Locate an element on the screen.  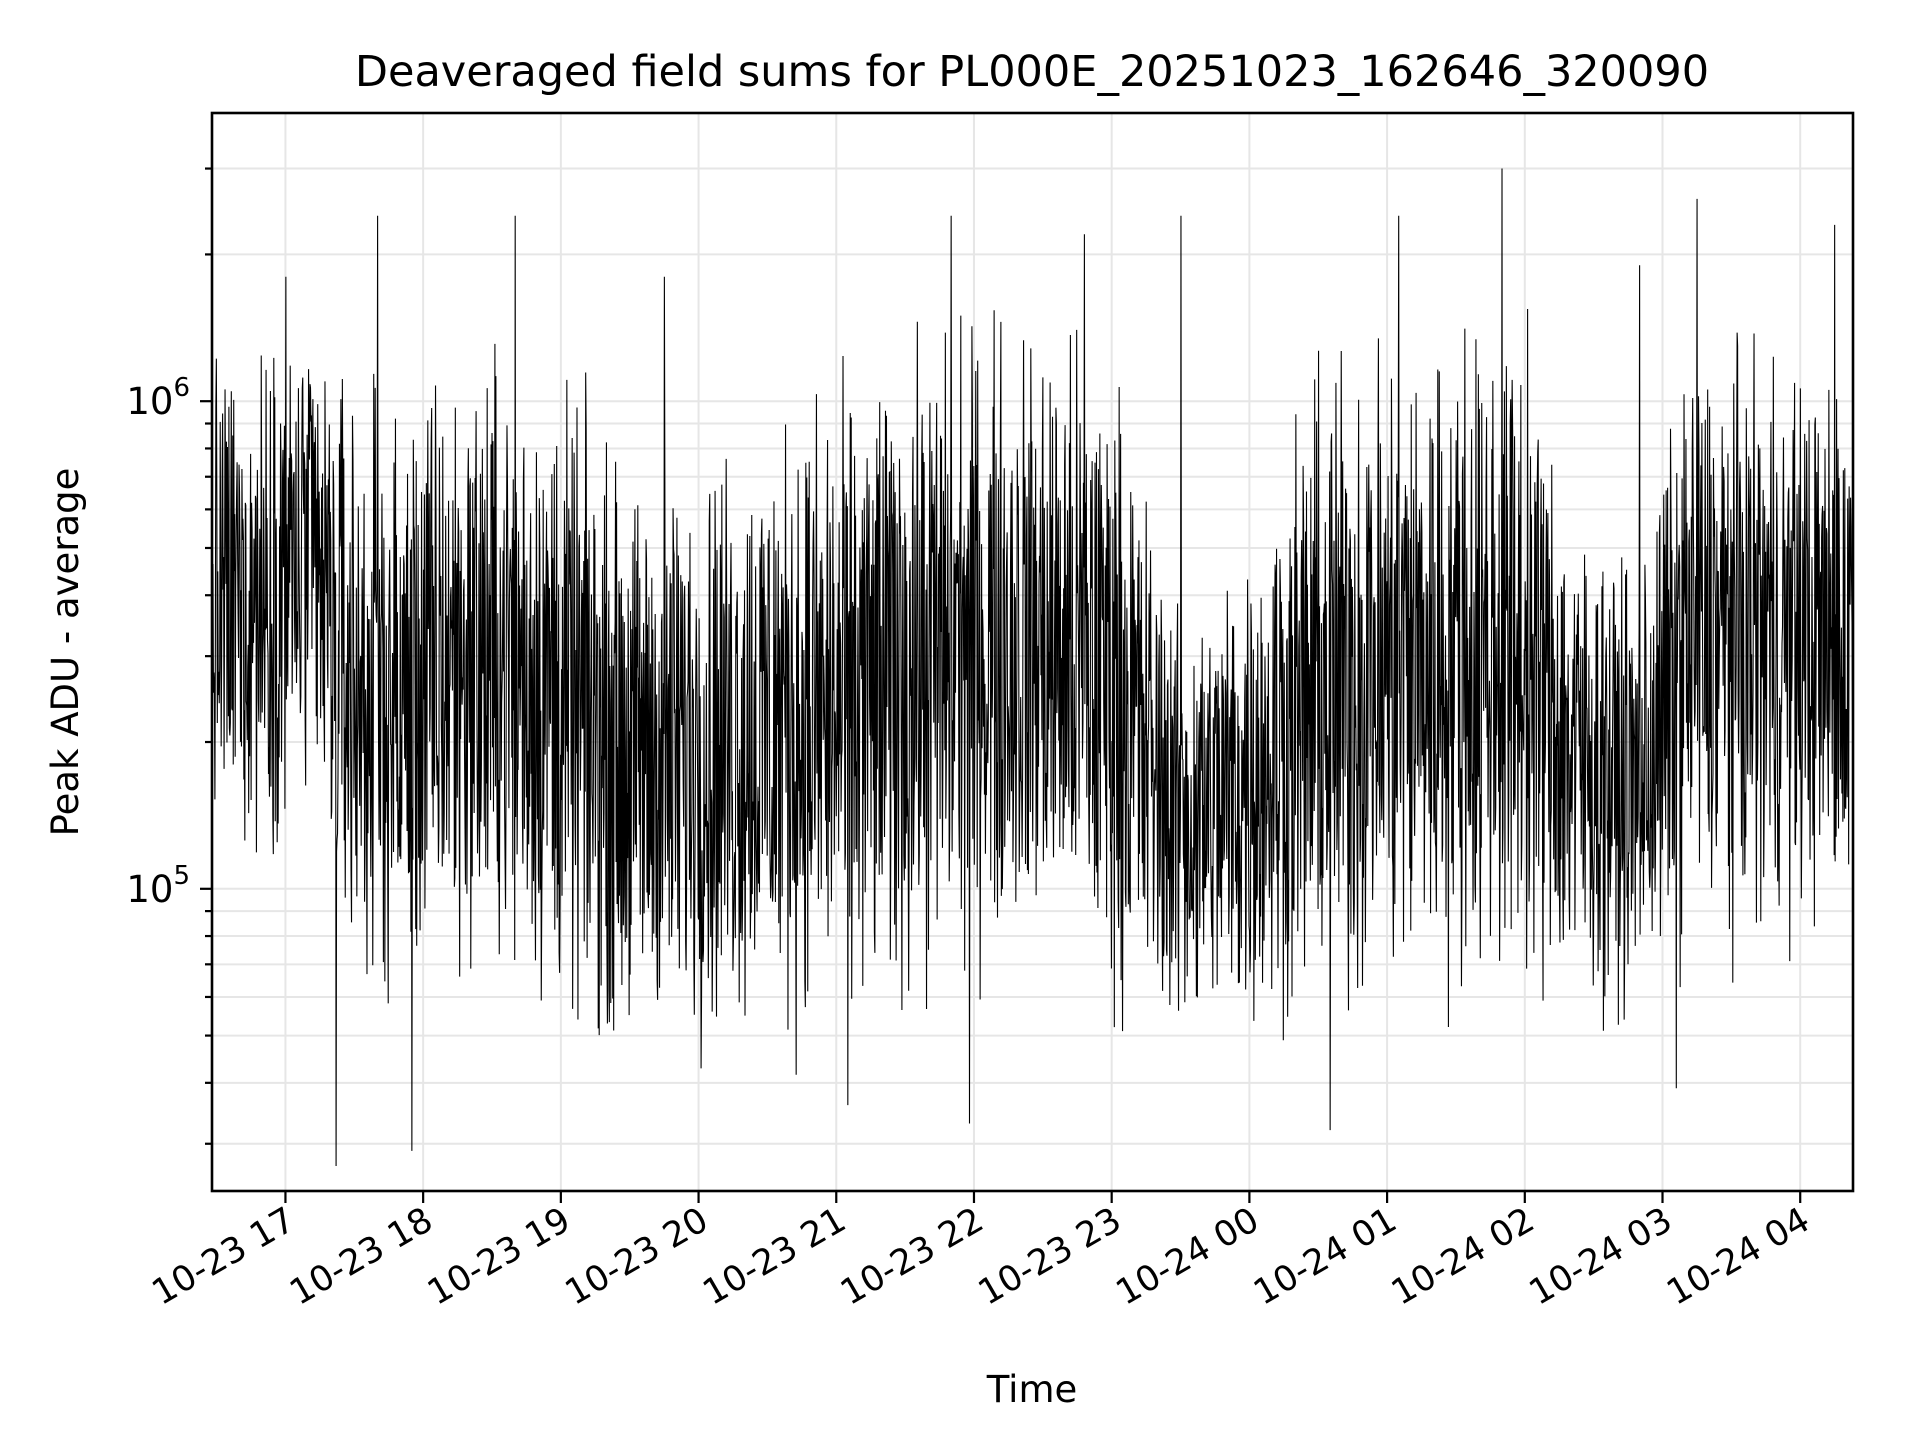
x-axis-label: Time is located at coordinates (1032, 1389).